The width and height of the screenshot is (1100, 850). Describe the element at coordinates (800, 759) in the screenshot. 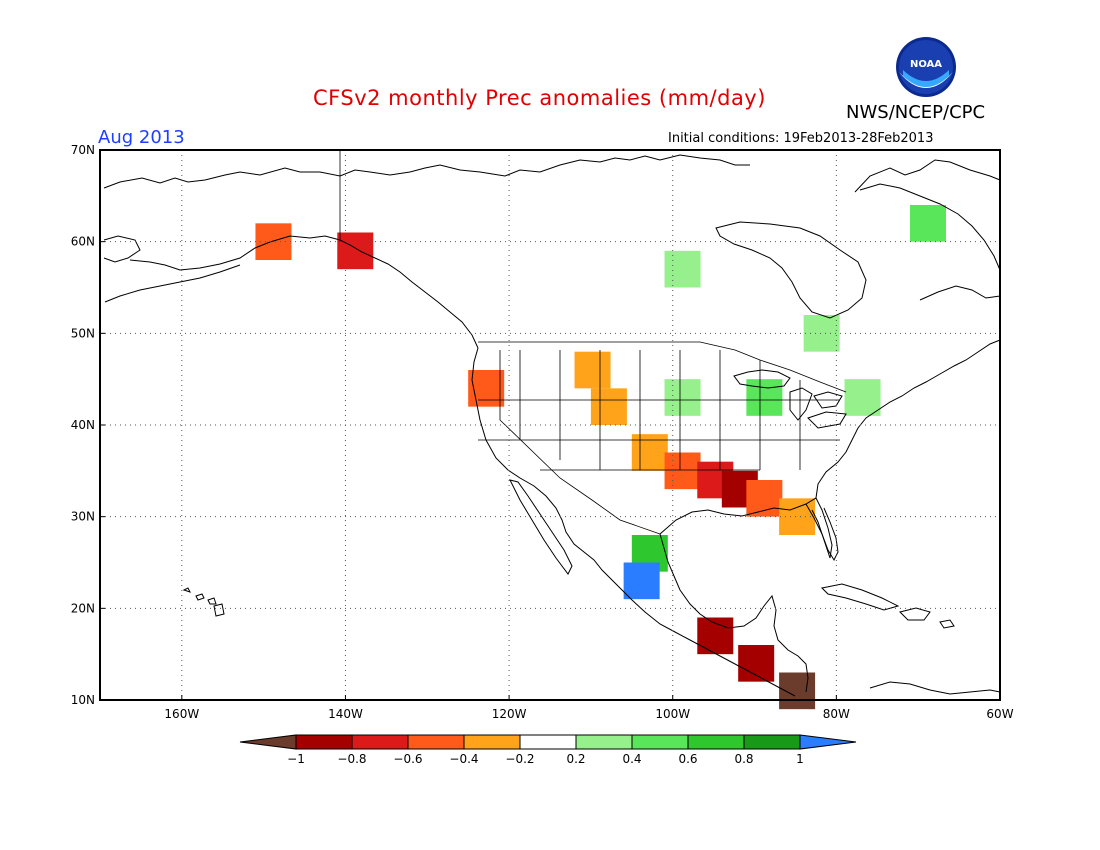

I see `colorbar-label: 1` at that location.